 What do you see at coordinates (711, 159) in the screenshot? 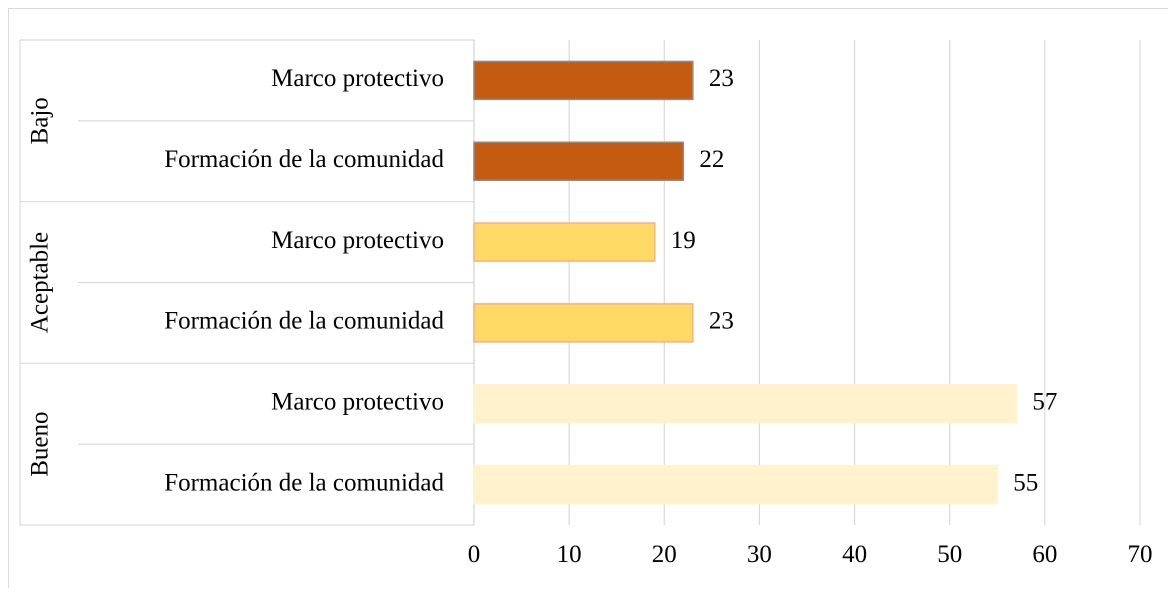
I see `data-label: 22` at bounding box center [711, 159].